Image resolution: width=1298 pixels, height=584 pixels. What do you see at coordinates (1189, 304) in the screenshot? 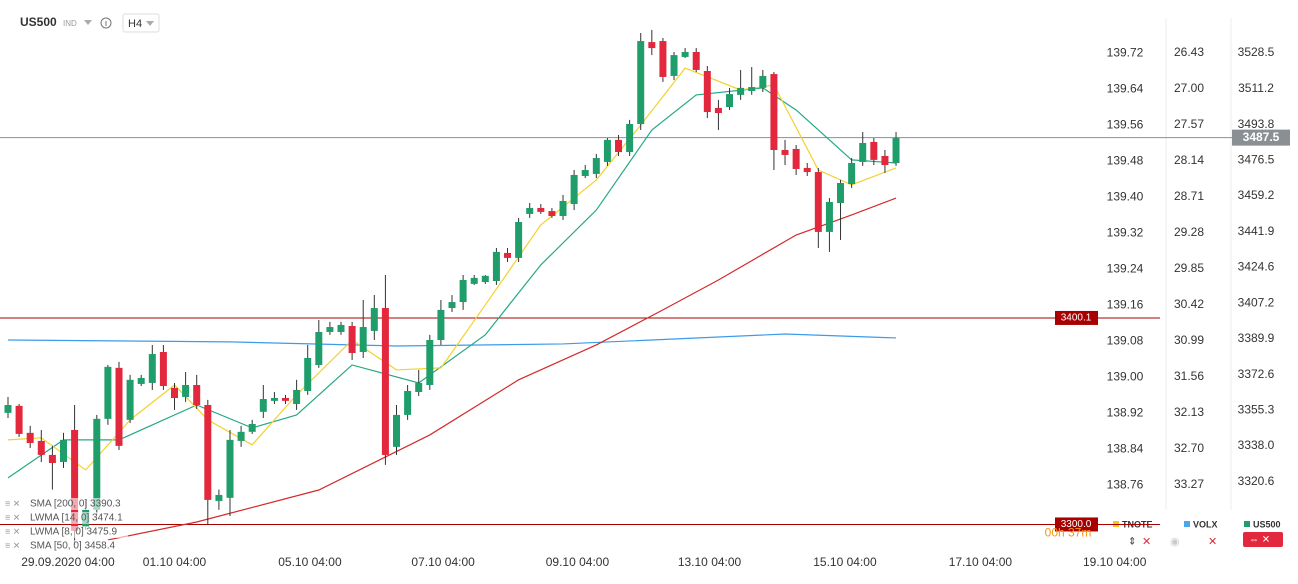
I see `y-tick-label: 30.42` at bounding box center [1189, 304].